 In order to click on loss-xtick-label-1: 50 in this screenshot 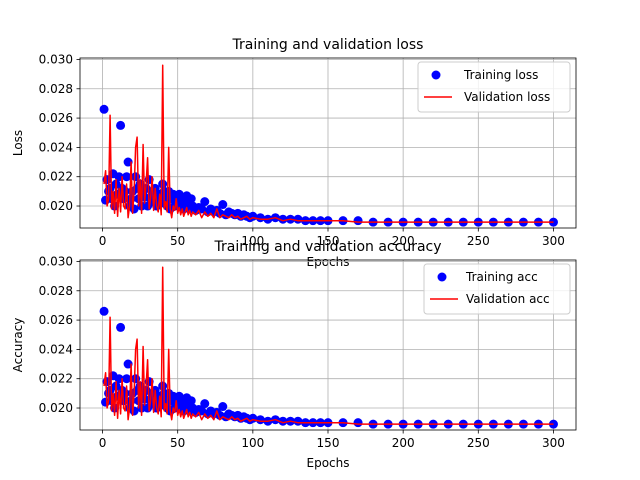, I will do `click(177, 241)`.